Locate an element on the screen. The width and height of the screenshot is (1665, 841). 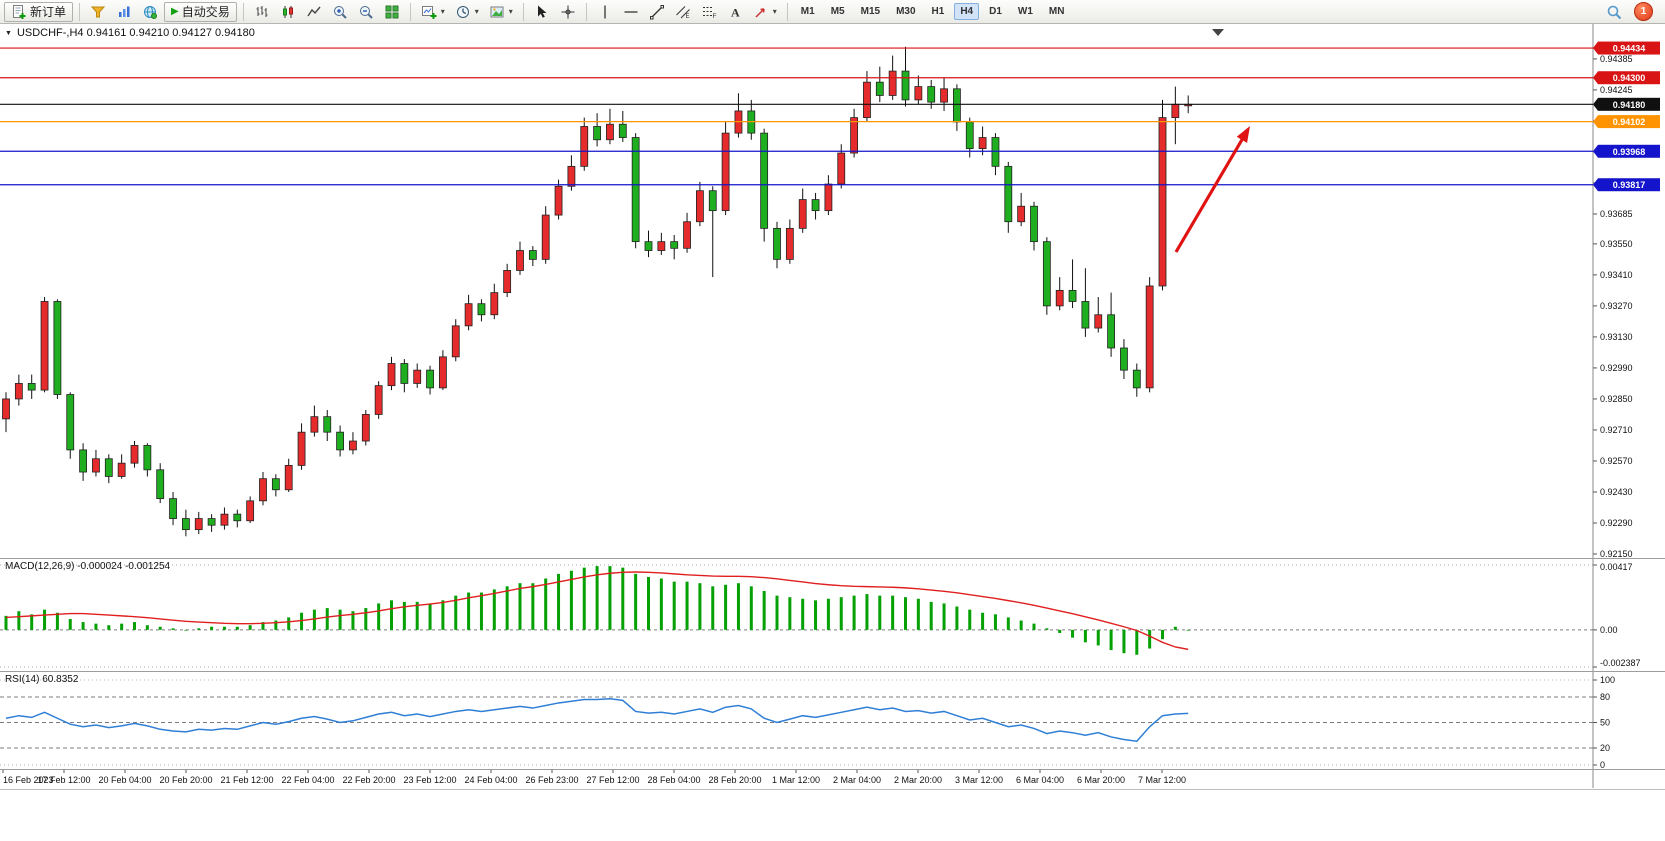
new-order-label: 新订单 is located at coordinates (48, 12).